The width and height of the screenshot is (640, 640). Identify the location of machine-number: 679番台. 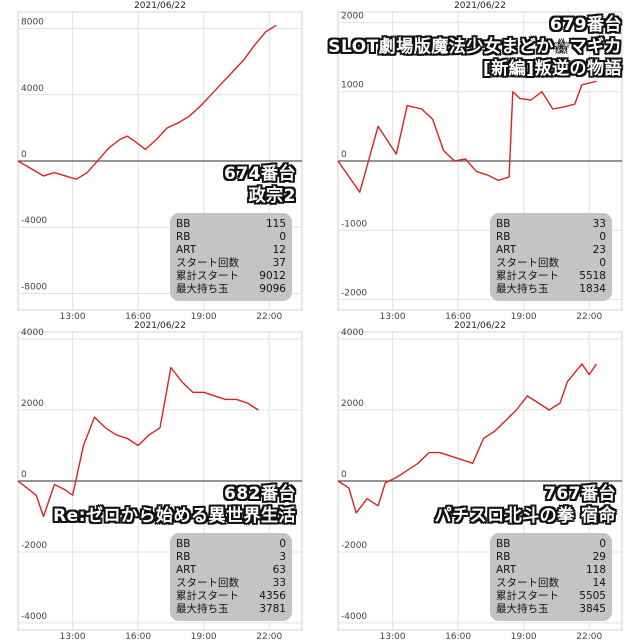
(586, 25).